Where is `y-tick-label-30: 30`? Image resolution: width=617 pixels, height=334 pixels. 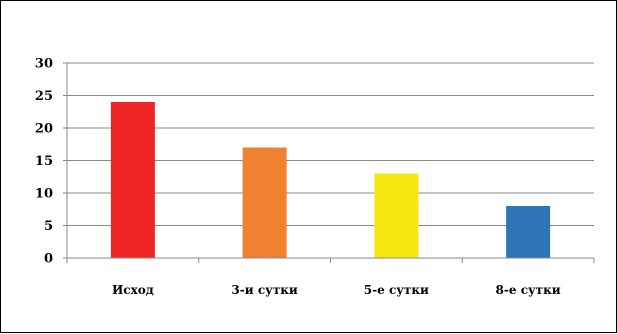 y-tick-label-30: 30 is located at coordinates (44, 64).